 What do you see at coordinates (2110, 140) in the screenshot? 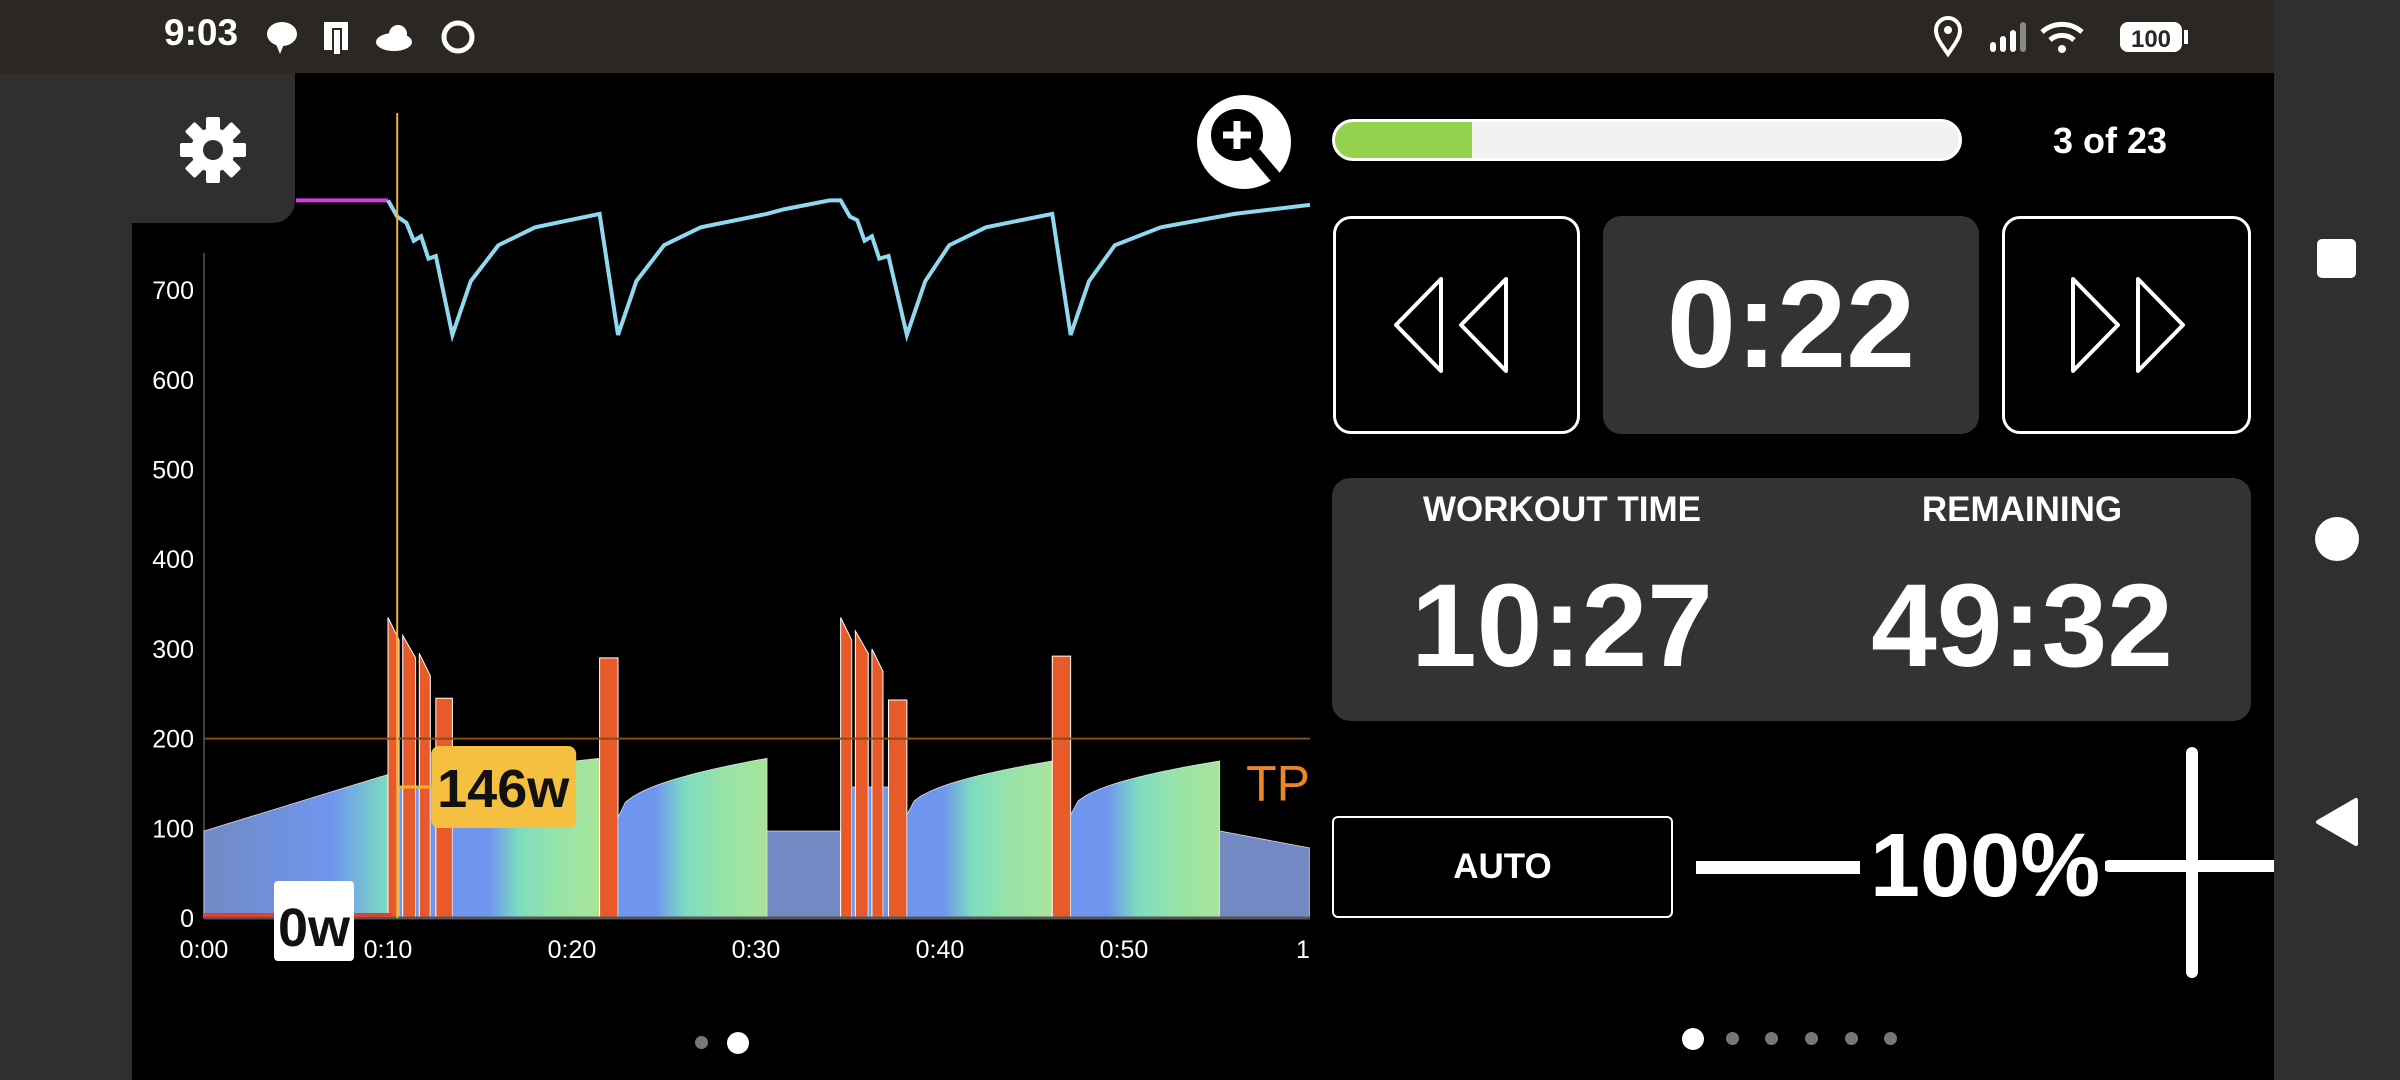
I see `step-counter: 3 of 23` at bounding box center [2110, 140].